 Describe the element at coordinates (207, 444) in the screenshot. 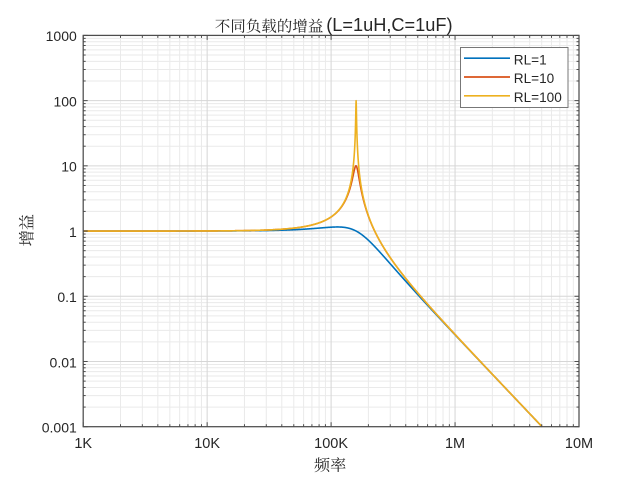

I see `svg-text: 10K` at that location.